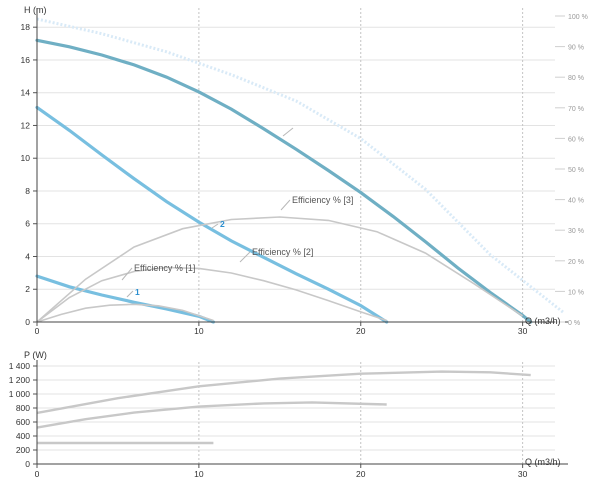 This screenshot has width=599, height=493. What do you see at coordinates (35, 355) in the screenshot?
I see `power-y-axis-label: P (W)` at bounding box center [35, 355].